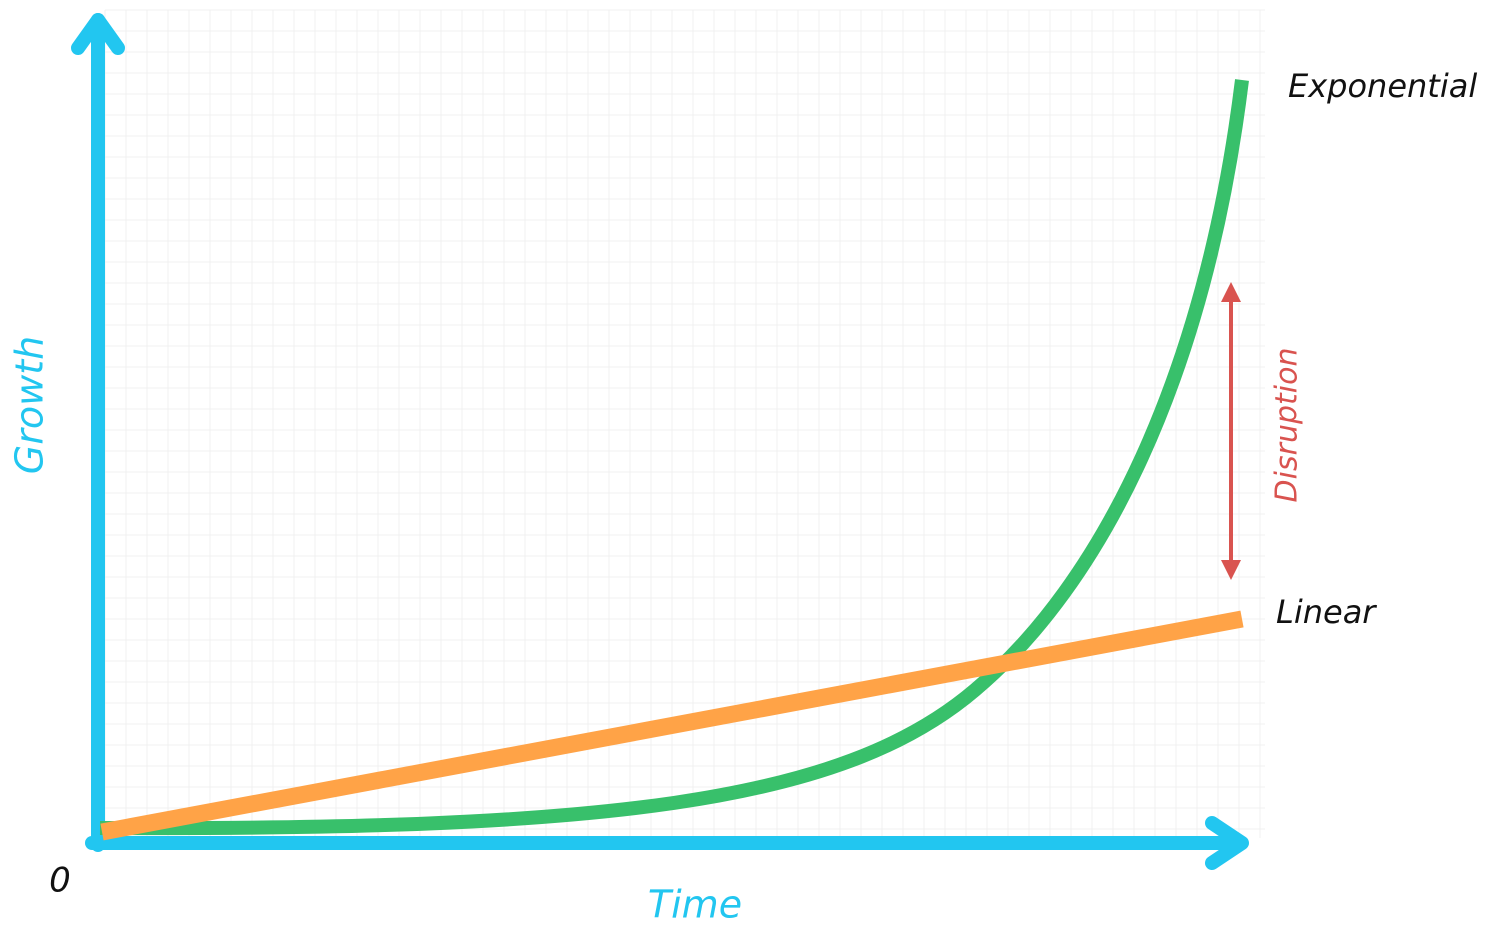  I want to click on origin-label: 0, so click(60, 881).